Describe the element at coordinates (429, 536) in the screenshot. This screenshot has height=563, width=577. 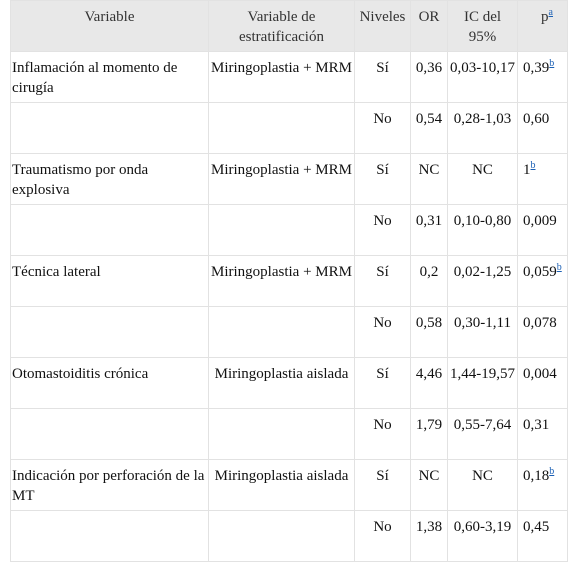
I see `cell: 1,38` at that location.